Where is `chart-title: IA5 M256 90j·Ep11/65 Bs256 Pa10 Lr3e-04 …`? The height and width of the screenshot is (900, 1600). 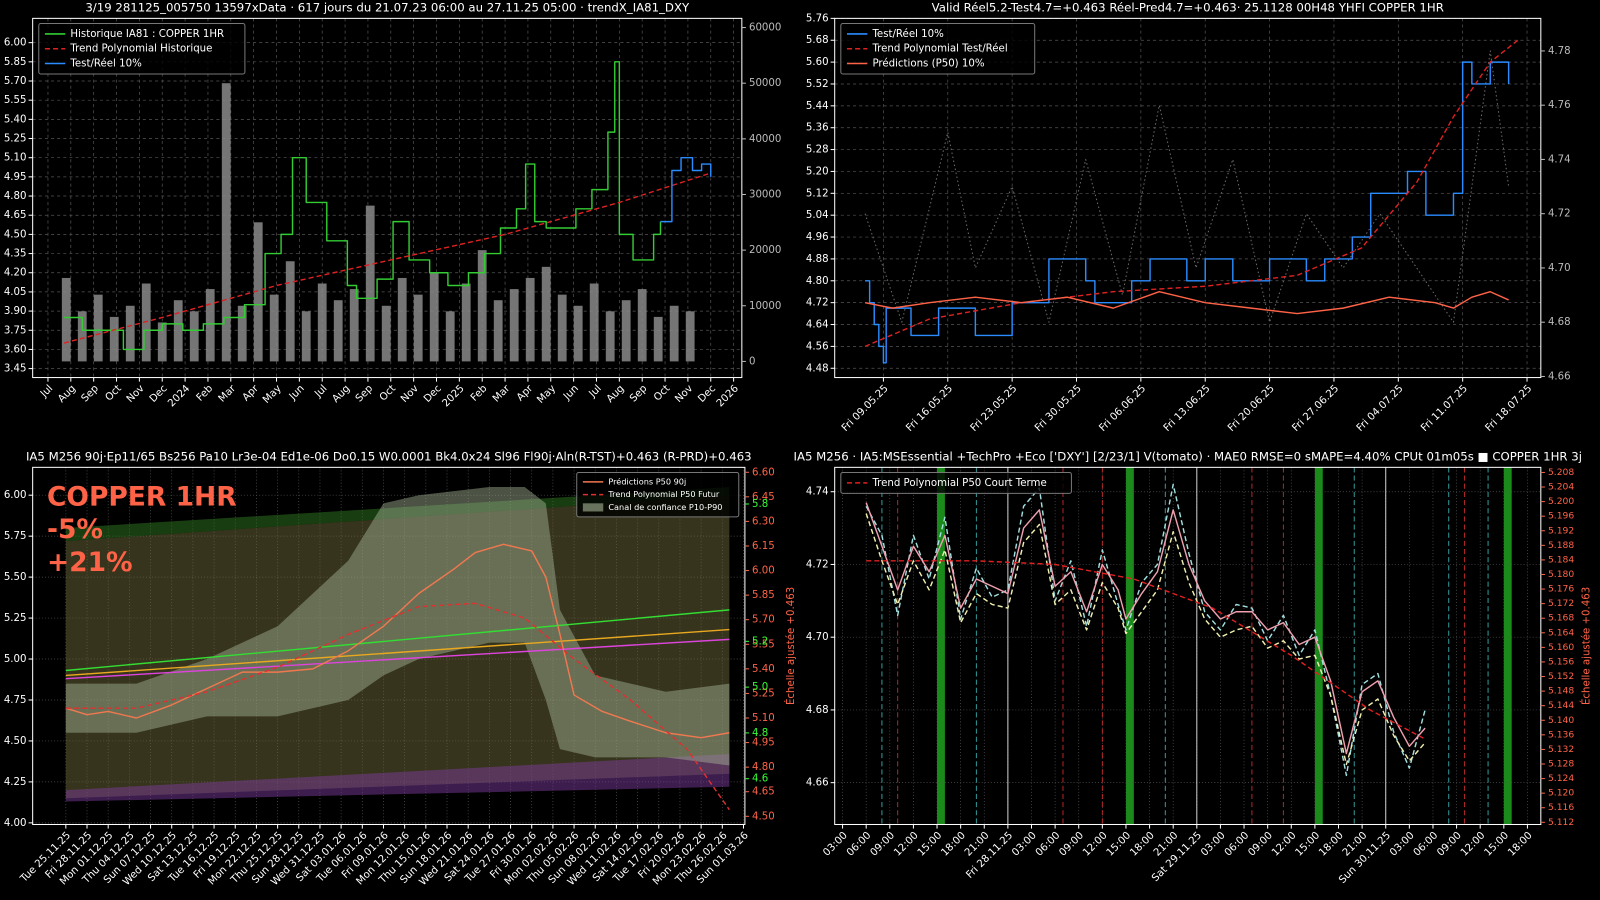 chart-title: IA5 M256 90j·Ep11/65 Bs256 Pa10 Lr3e-04 … is located at coordinates (389, 457).